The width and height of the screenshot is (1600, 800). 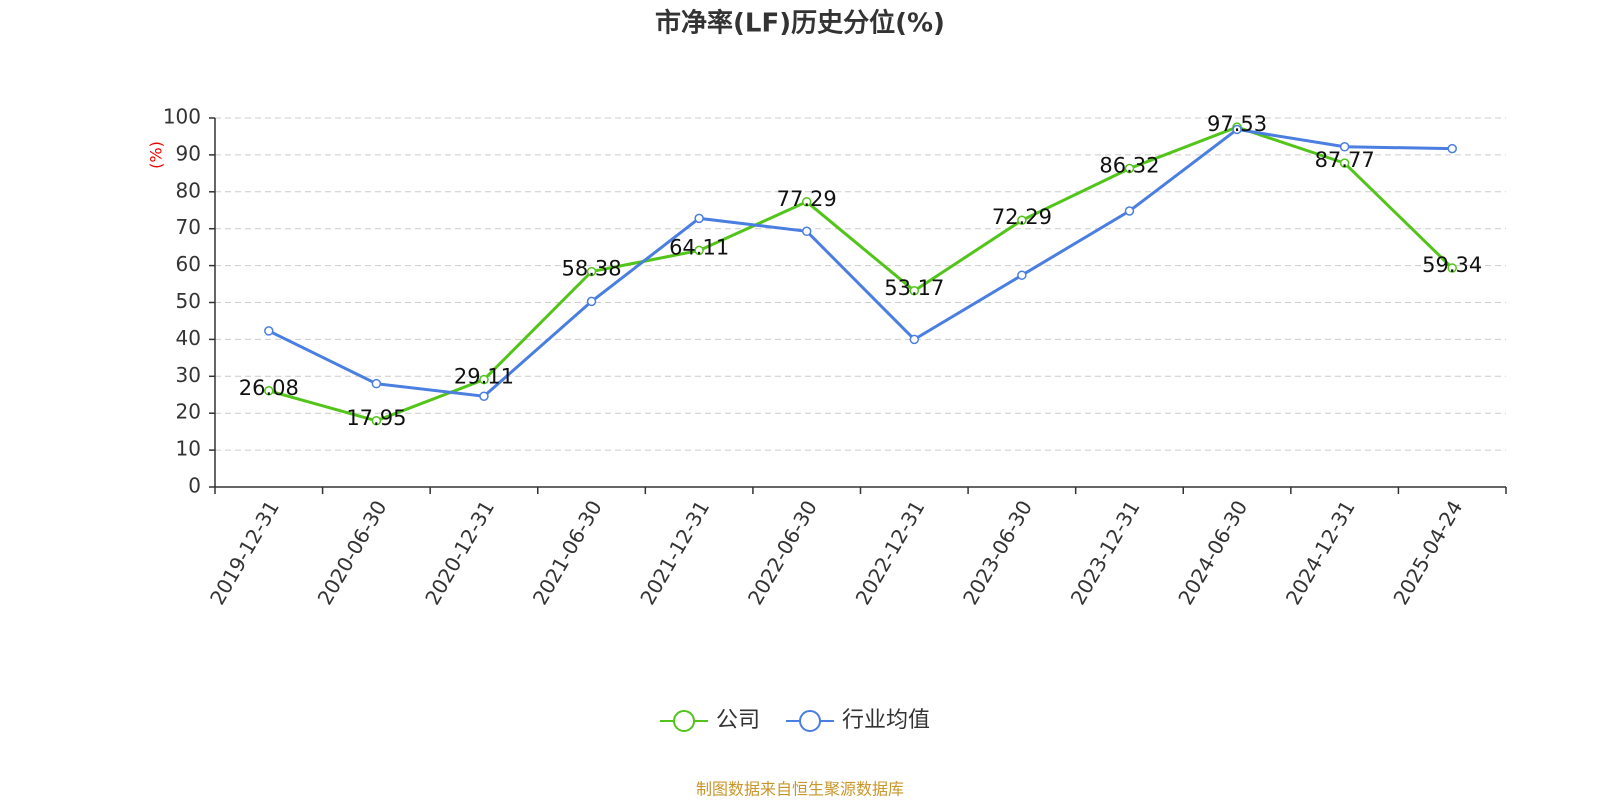 I want to click on data-label: 58.38, so click(x=591, y=269).